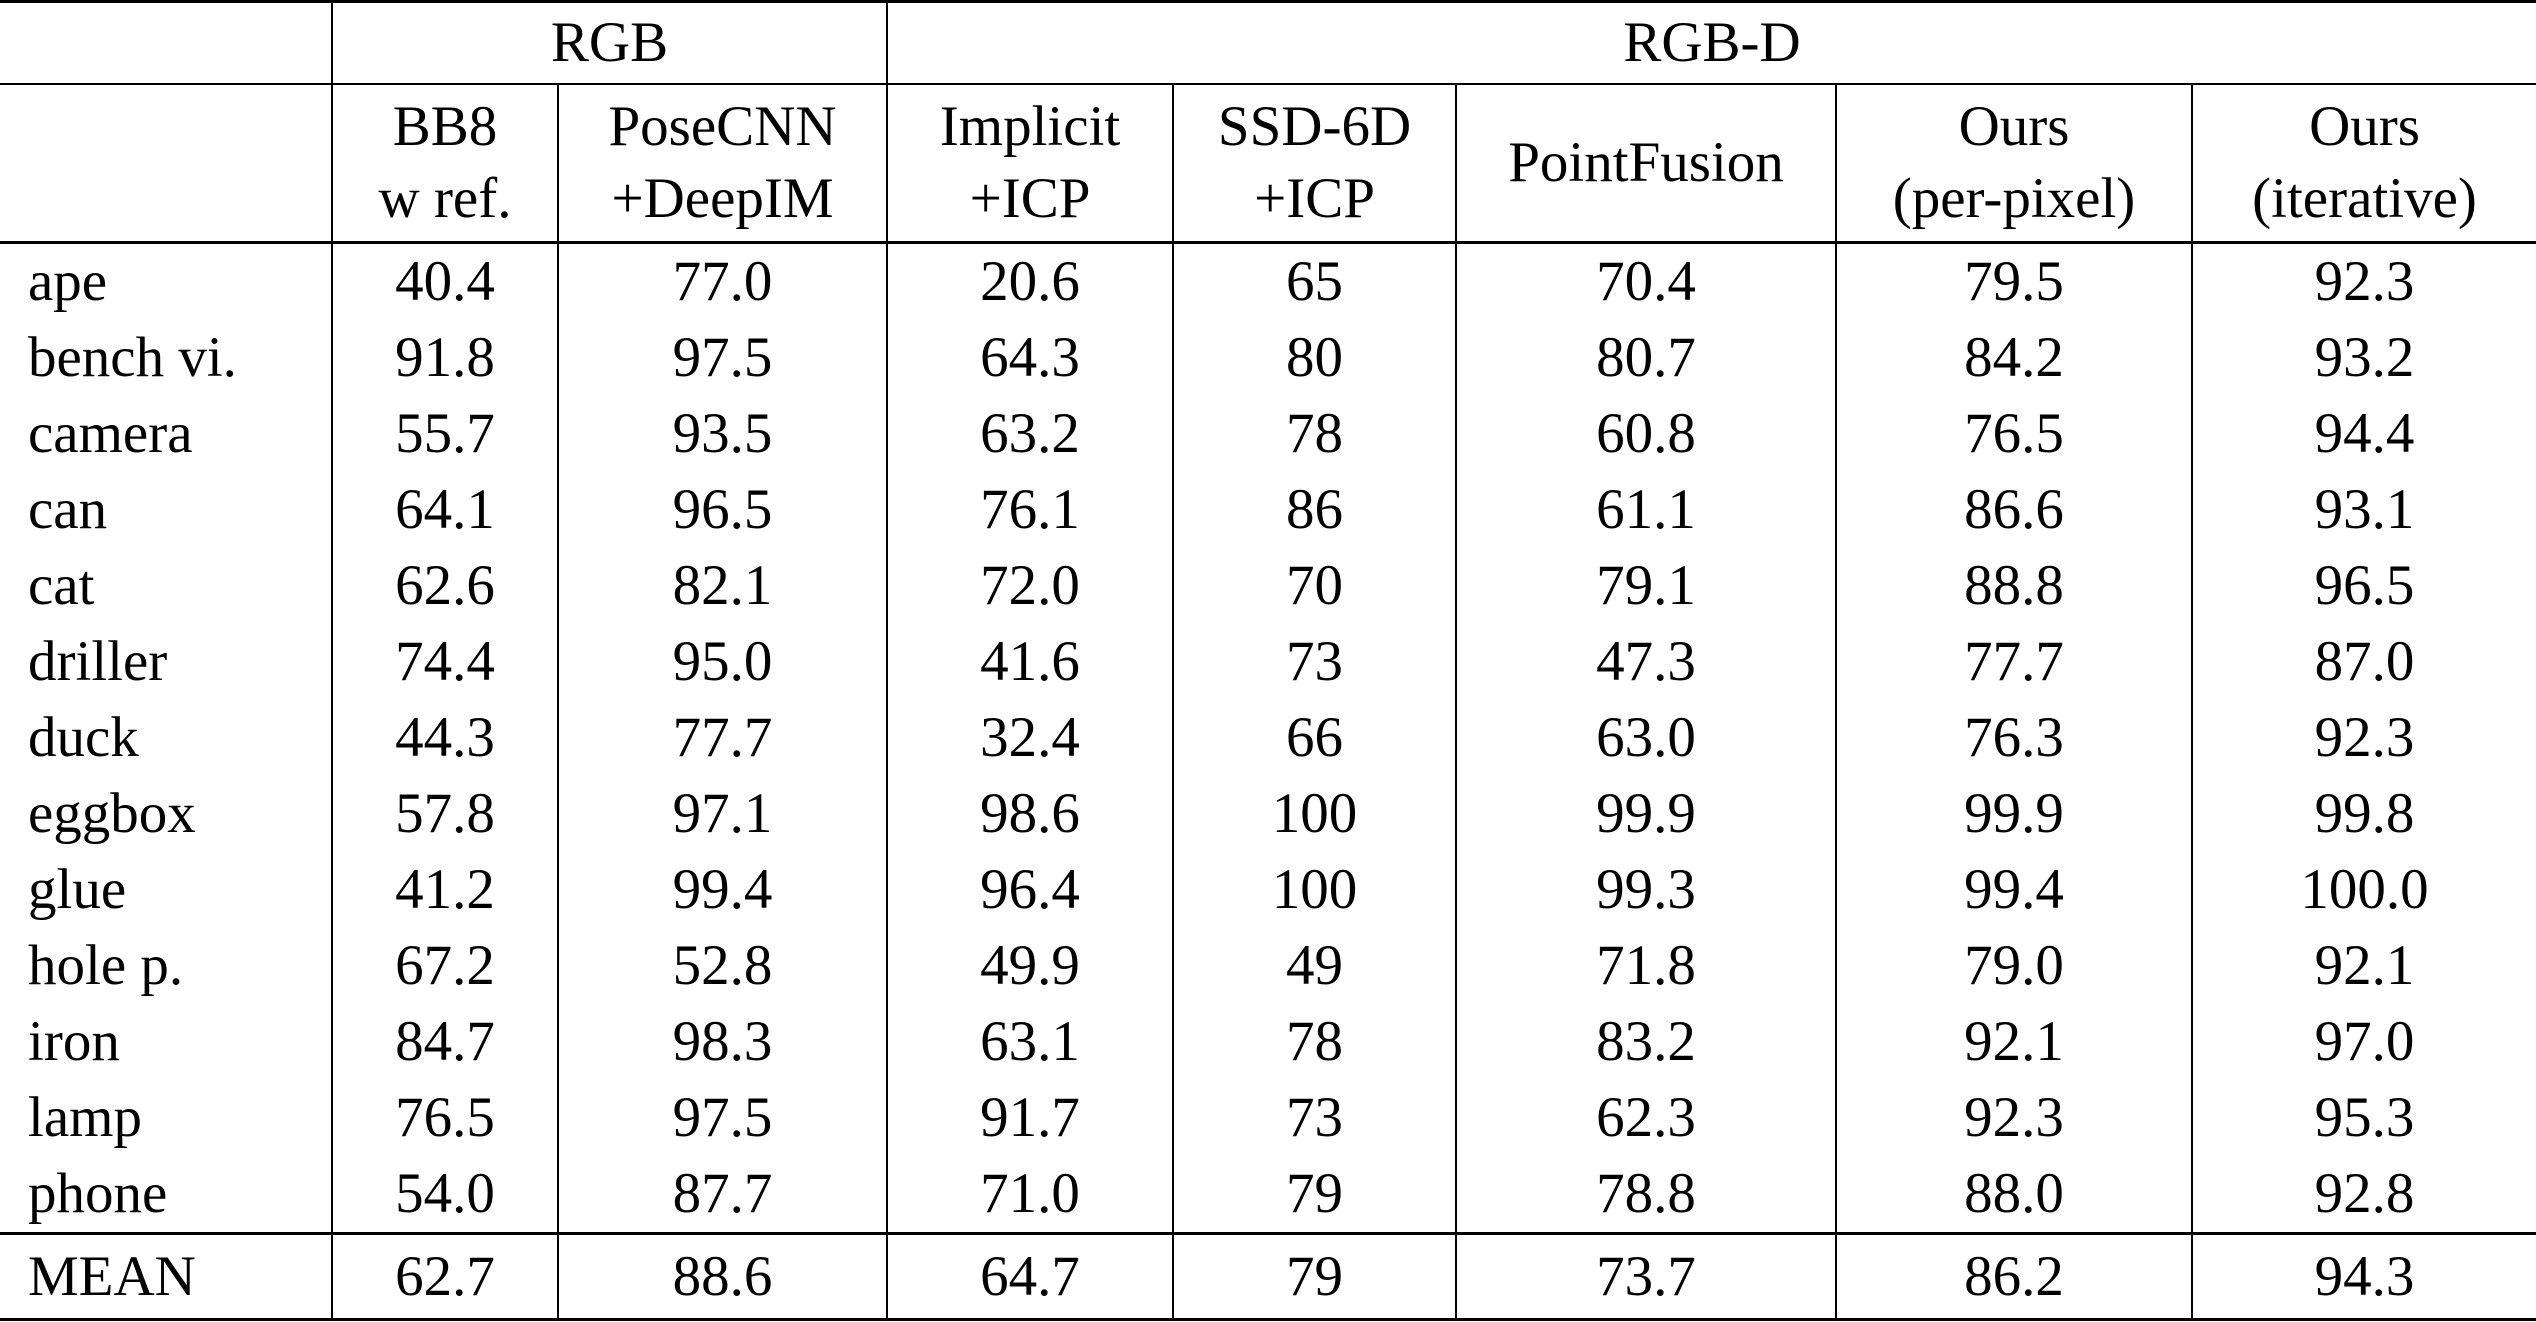  I want to click on value-cell: 96.4, so click(1030, 889).